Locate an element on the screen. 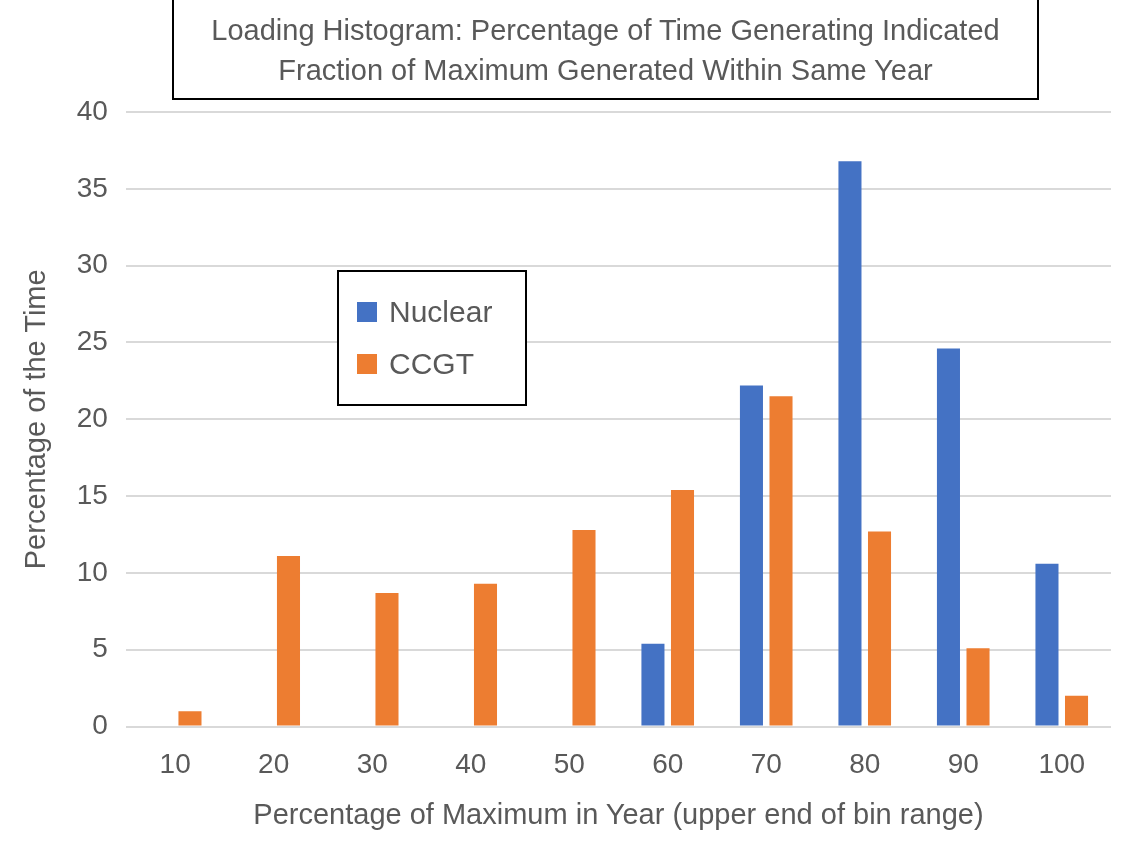 This screenshot has width=1141, height=841. x-tick-label: 20 is located at coordinates (274, 764).